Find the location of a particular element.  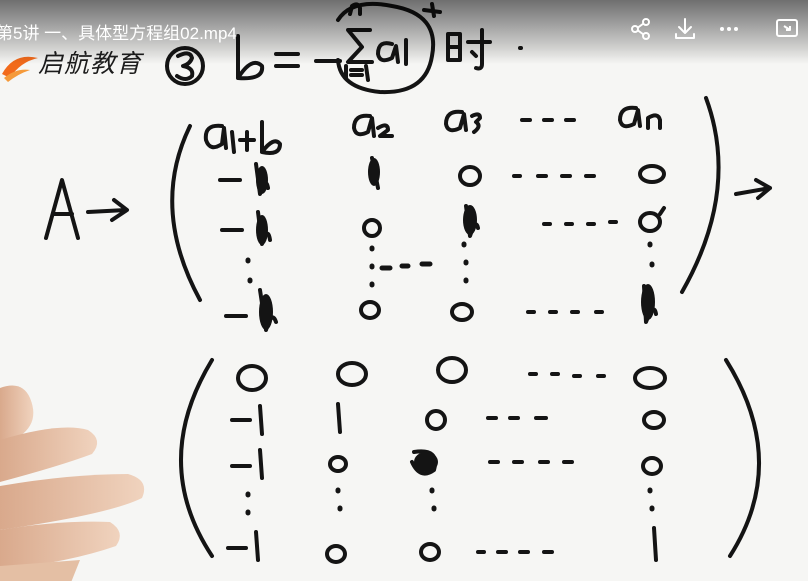

matrix2-left-bracket is located at coordinates (196, 458).